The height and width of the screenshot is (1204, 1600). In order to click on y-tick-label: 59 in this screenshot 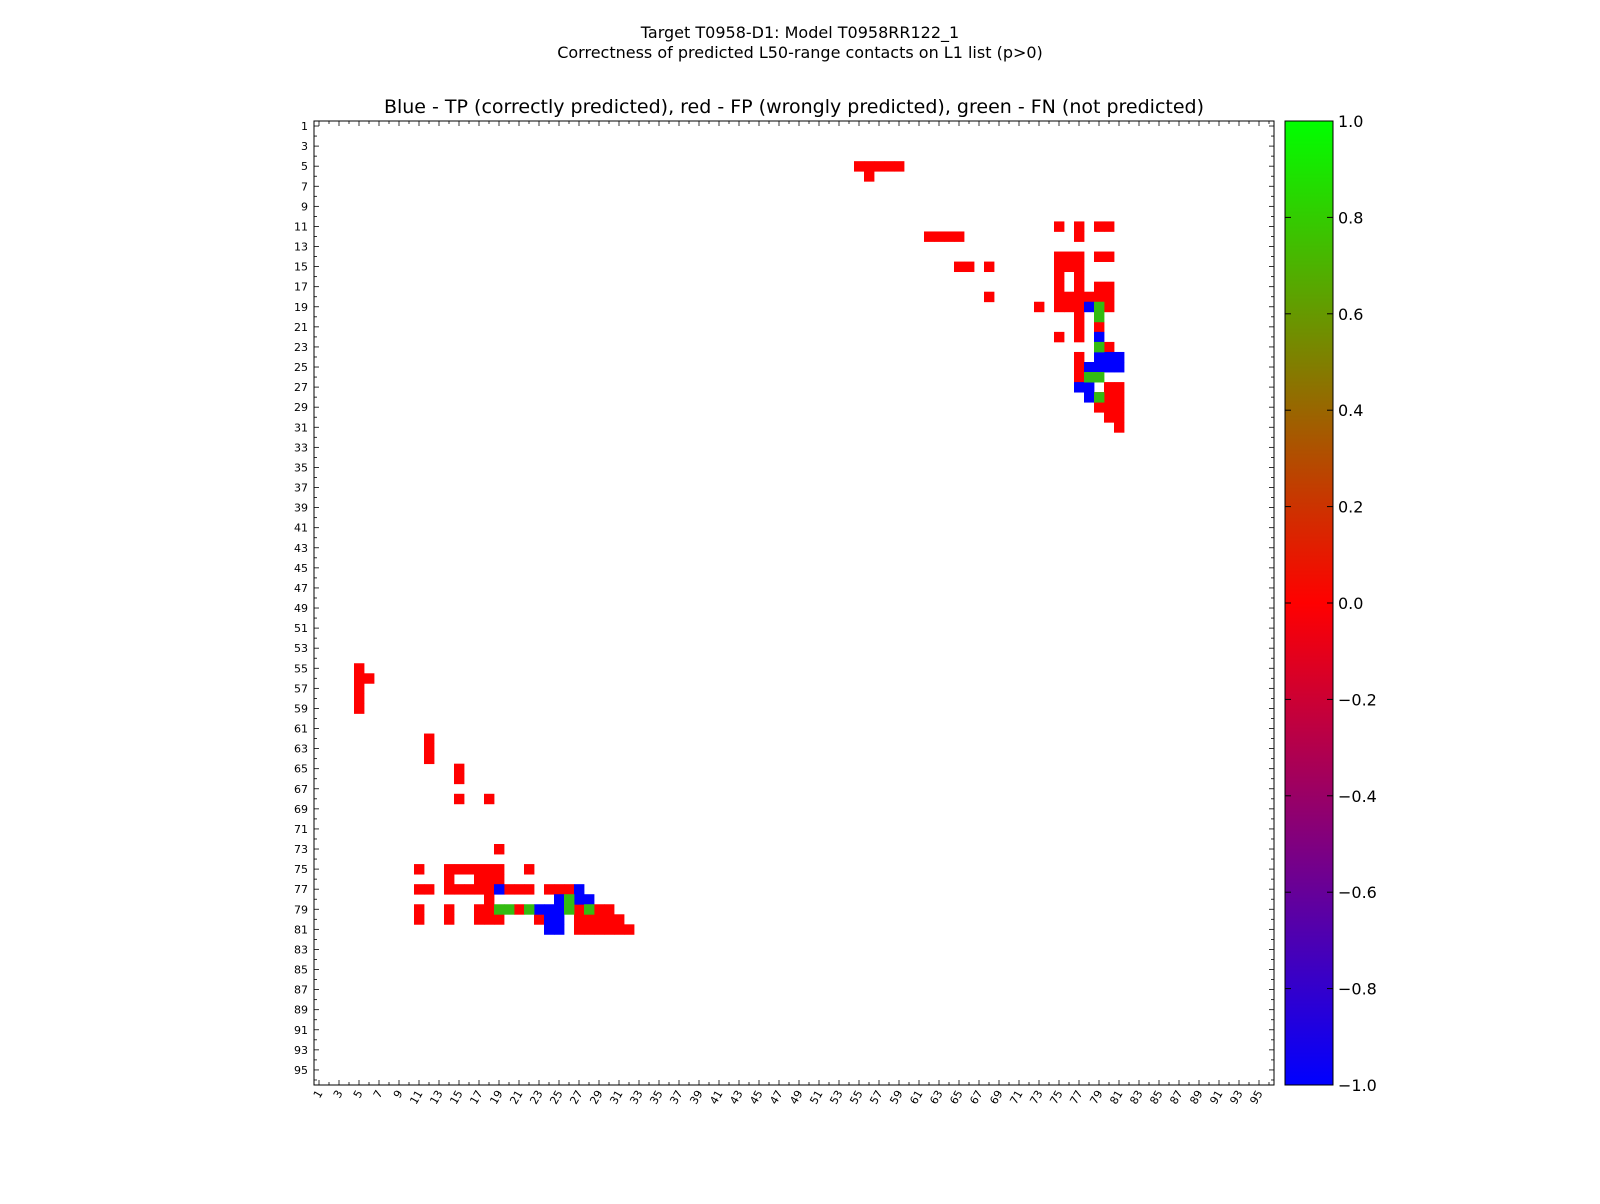, I will do `click(301, 708)`.